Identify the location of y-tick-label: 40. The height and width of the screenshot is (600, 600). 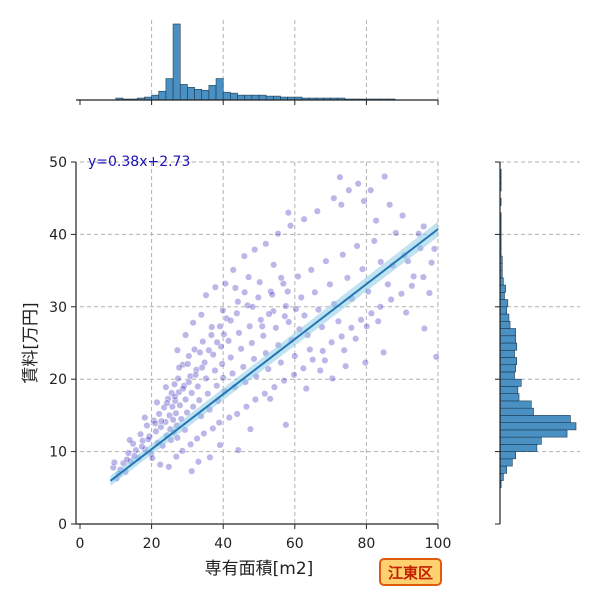
(58, 235).